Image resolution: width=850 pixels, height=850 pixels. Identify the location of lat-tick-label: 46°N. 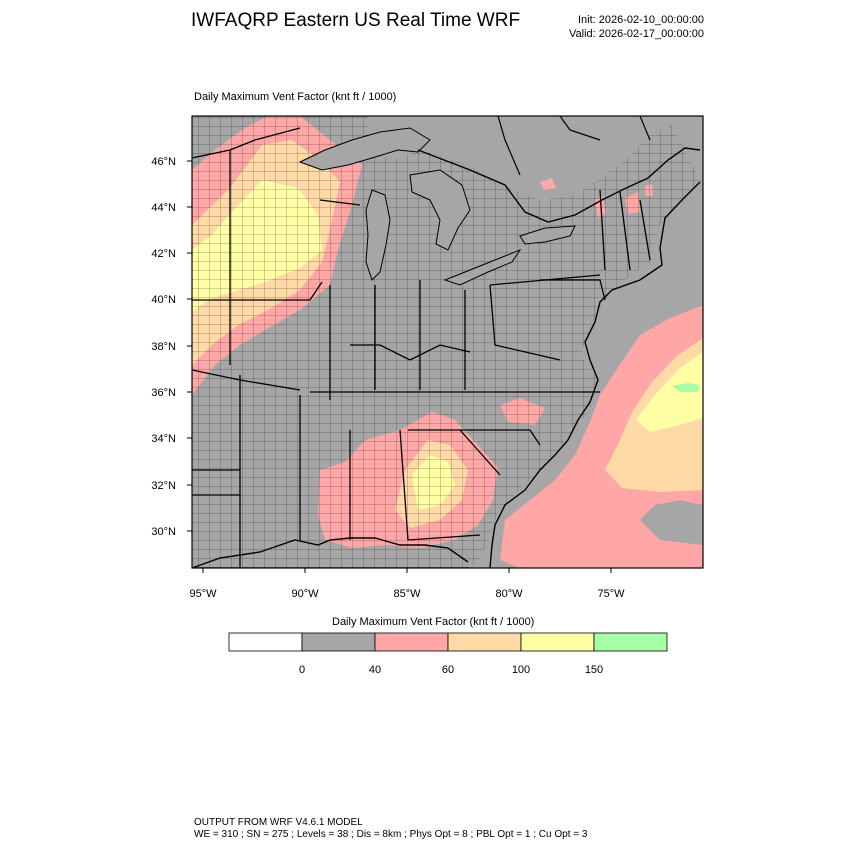
(163, 162).